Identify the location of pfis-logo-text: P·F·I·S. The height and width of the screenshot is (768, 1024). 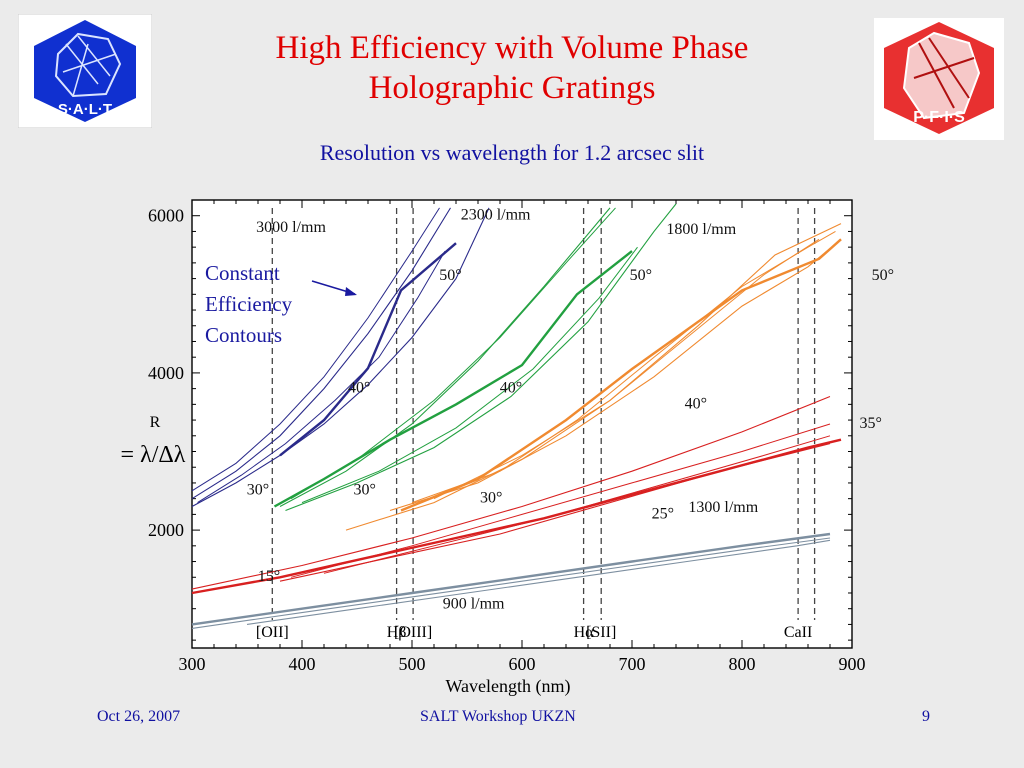
(939, 117).